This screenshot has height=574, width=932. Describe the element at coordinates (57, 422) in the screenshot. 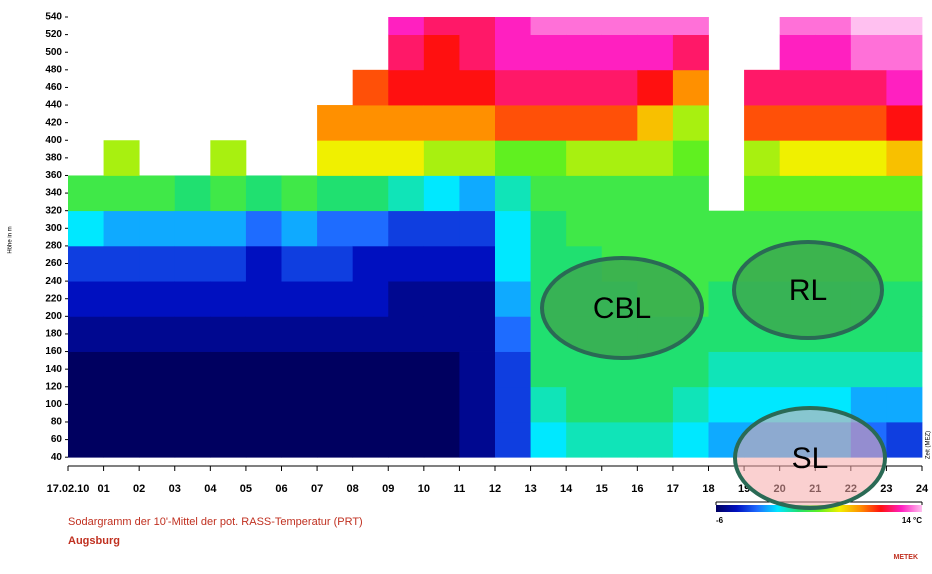

I see `y-tick-label: 80` at that location.